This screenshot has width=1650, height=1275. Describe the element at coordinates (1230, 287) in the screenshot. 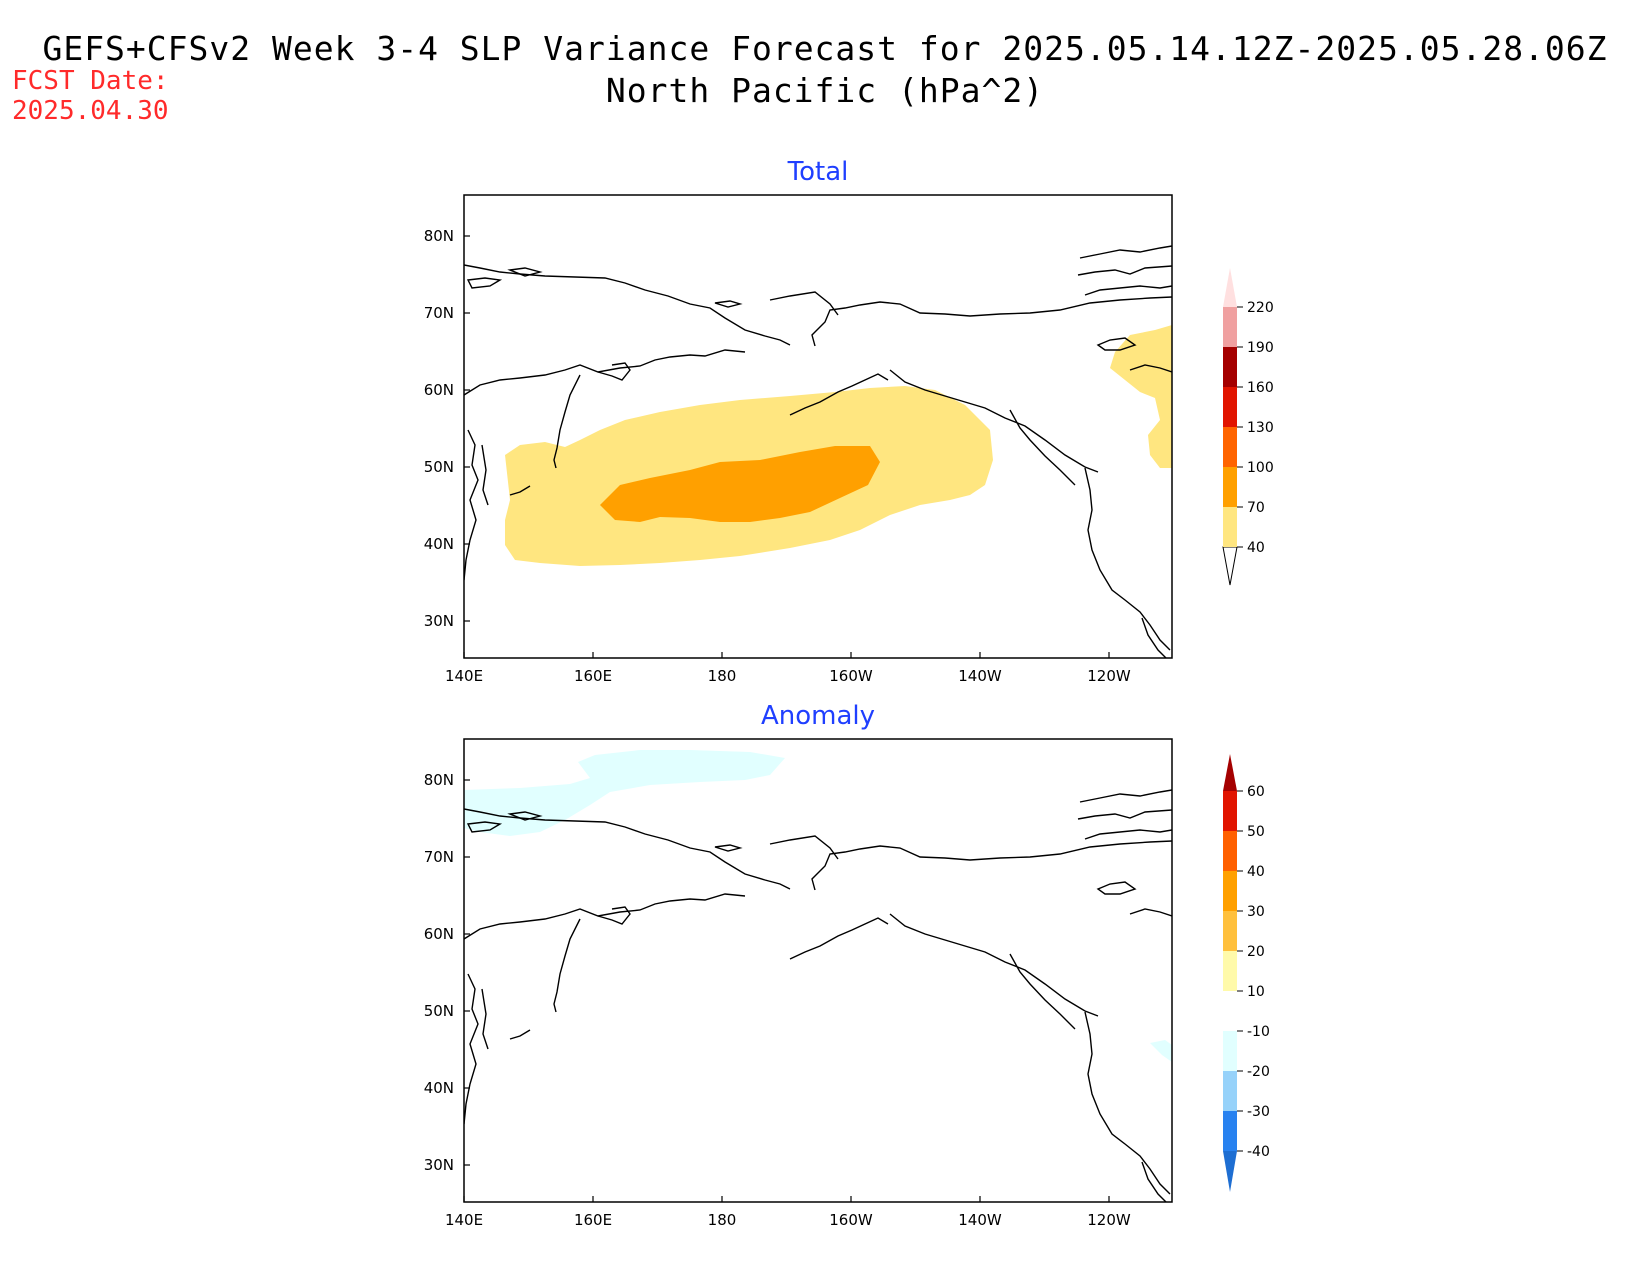

I see `colorbar-total-top-cap` at that location.